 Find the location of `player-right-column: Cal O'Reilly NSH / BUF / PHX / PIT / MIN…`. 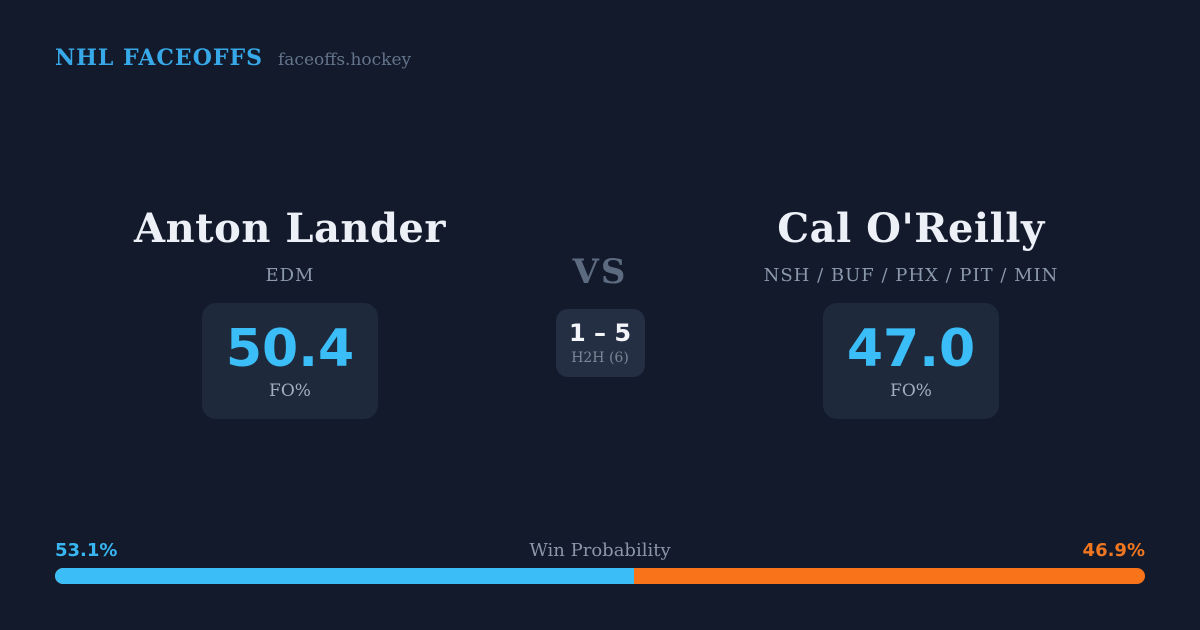

player-right-column: Cal O'Reilly NSH / BUF / PHX / PIT / MIN… is located at coordinates (911, 312).